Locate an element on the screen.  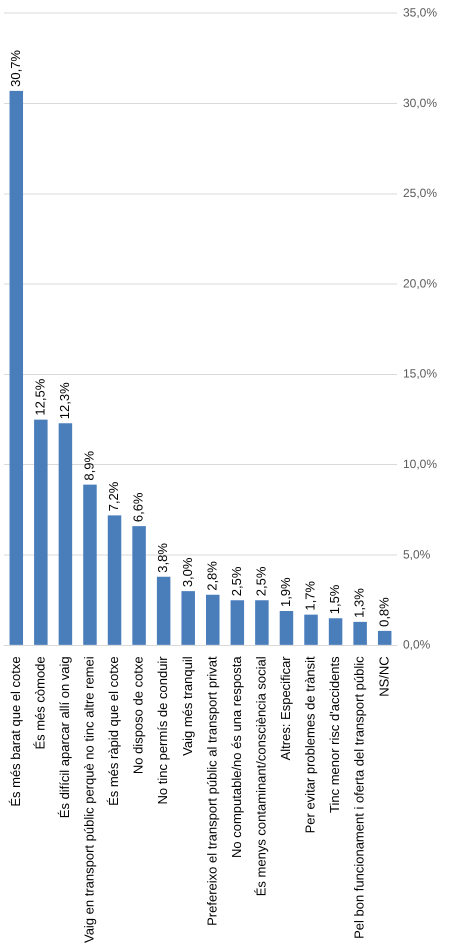
x-tick-label: Tinc menor risc d'accidents is located at coordinates (334, 734).